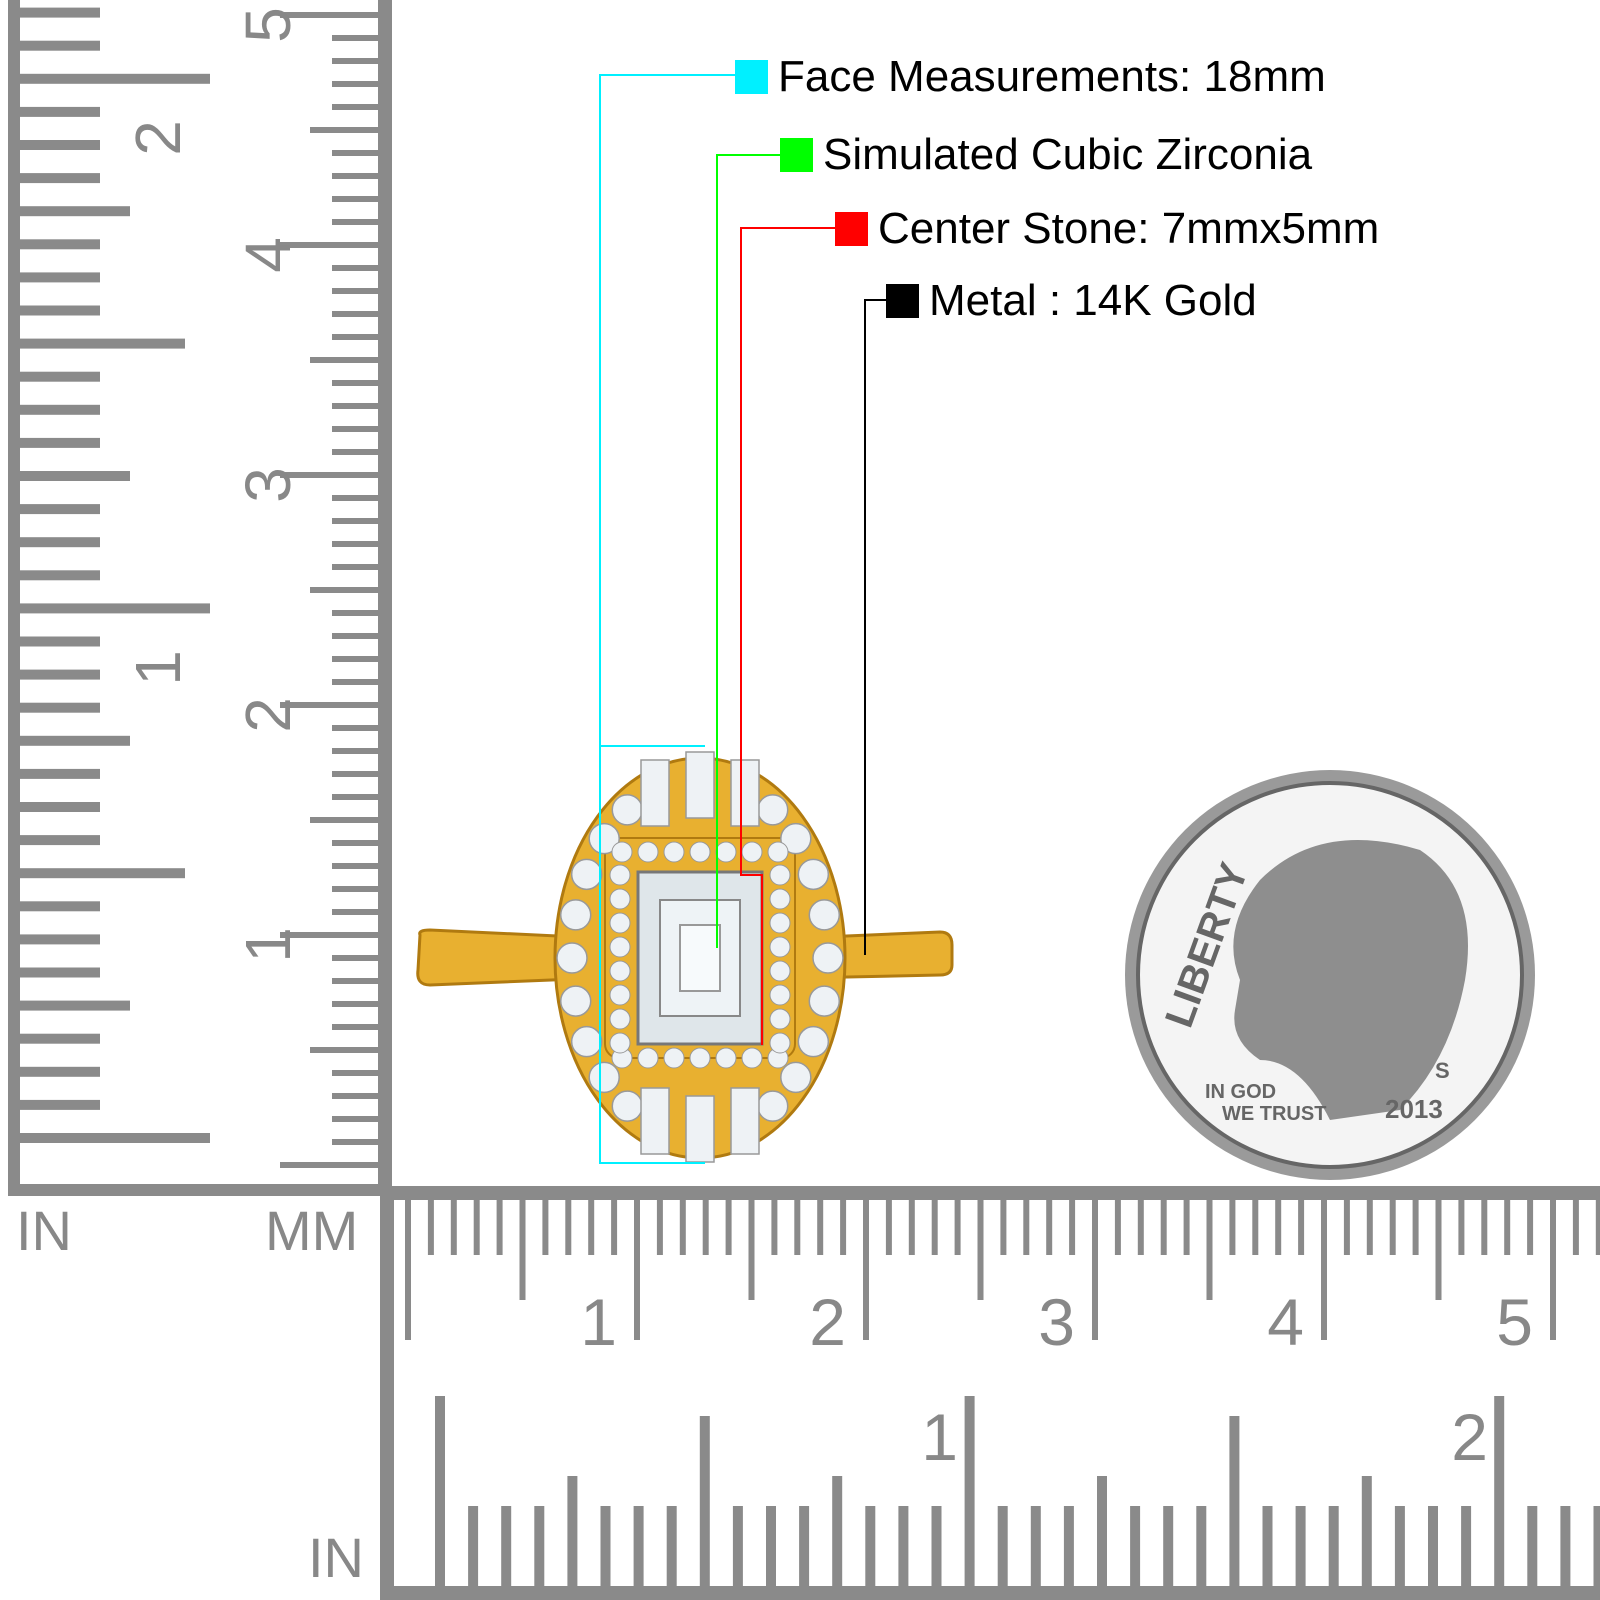 This screenshot has width=1600, height=1600. I want to click on left-ruler-mm-edge, so click(385, 598).